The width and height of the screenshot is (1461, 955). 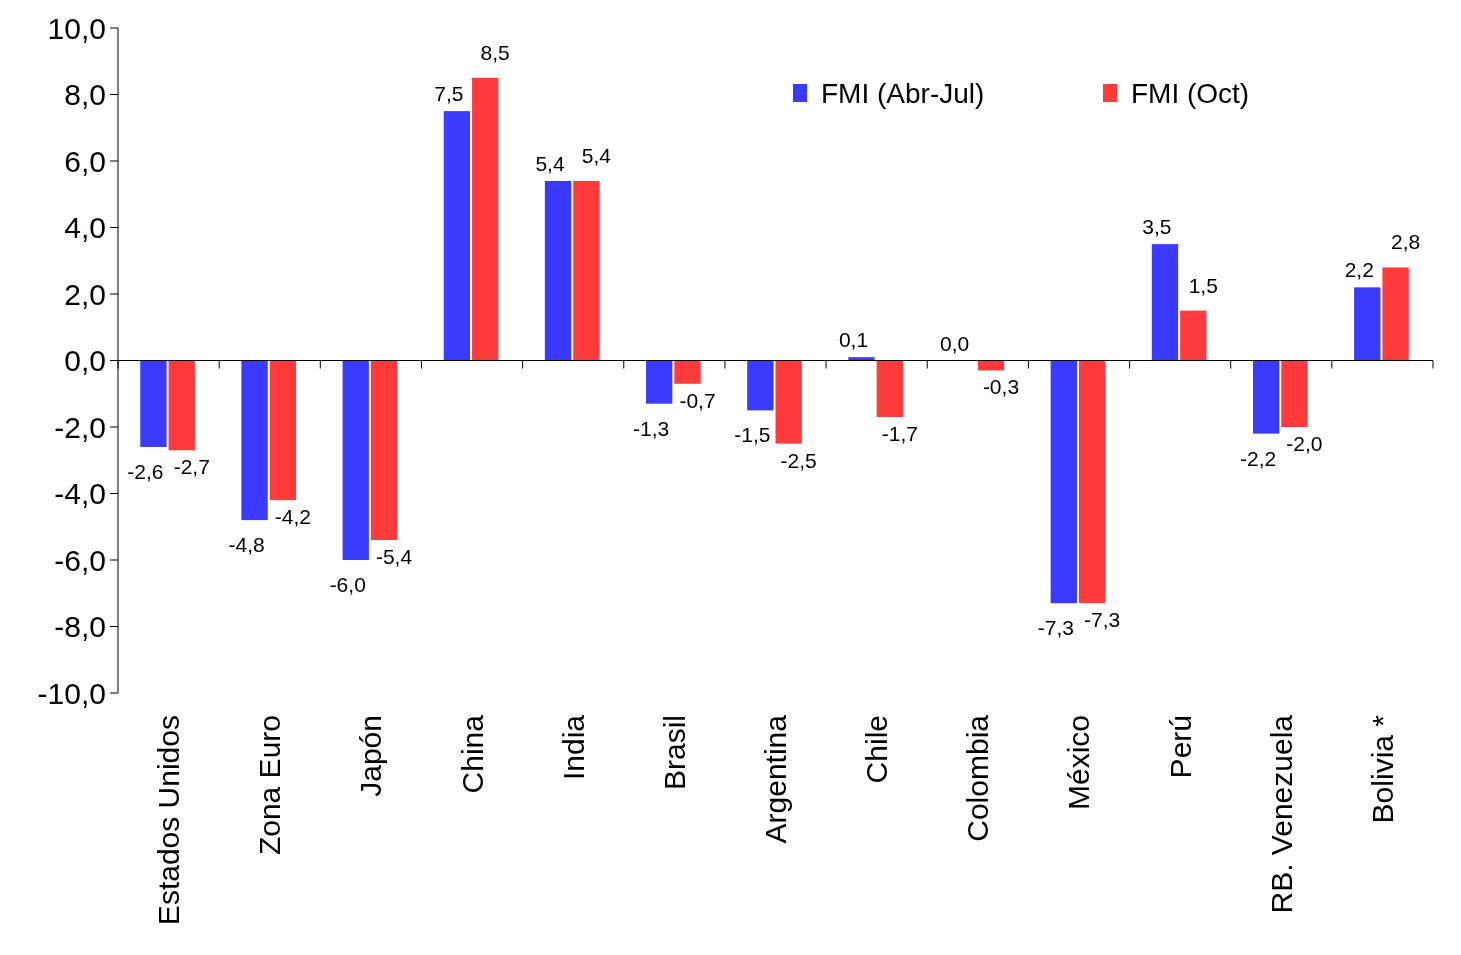 What do you see at coordinates (798, 460) in the screenshot?
I see `data-label: -2,5` at bounding box center [798, 460].